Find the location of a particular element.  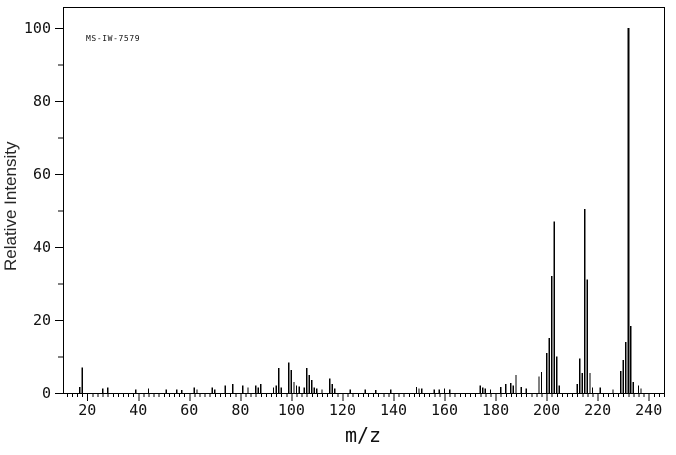

svg-text: 120 is located at coordinates (342, 410).